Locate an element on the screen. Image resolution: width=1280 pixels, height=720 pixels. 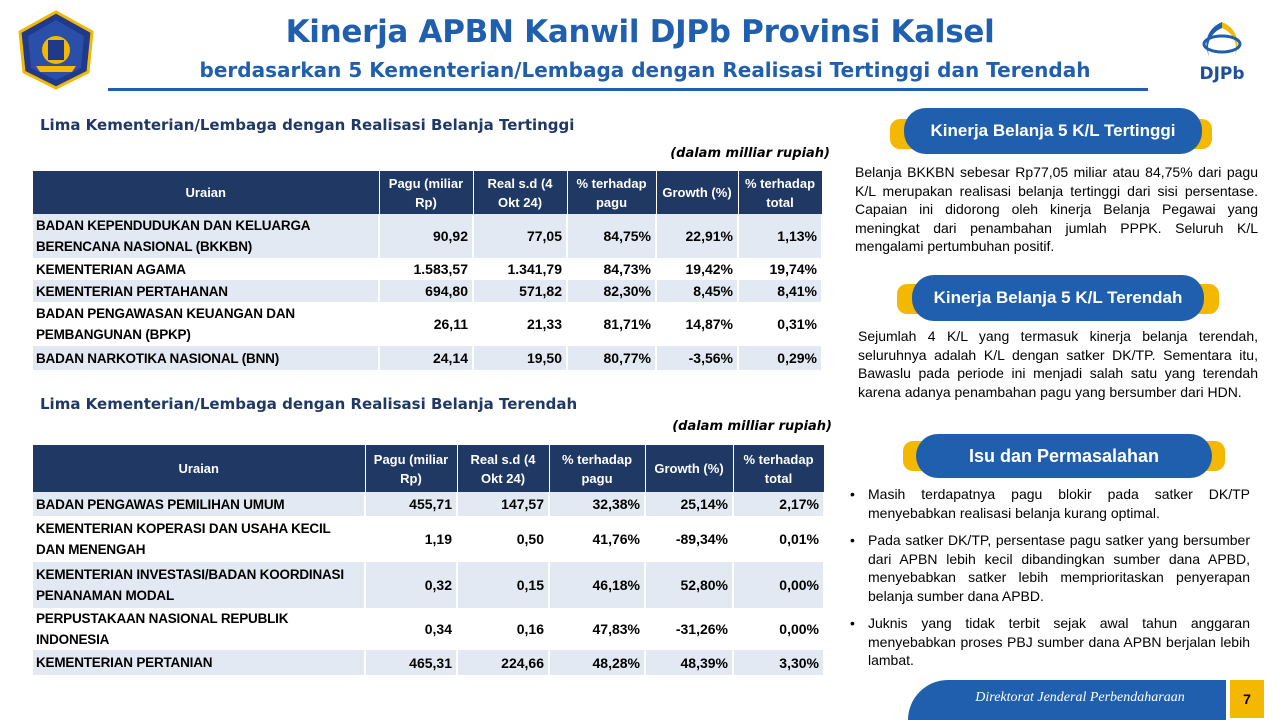
page-number: 7 is located at coordinates (1247, 699).